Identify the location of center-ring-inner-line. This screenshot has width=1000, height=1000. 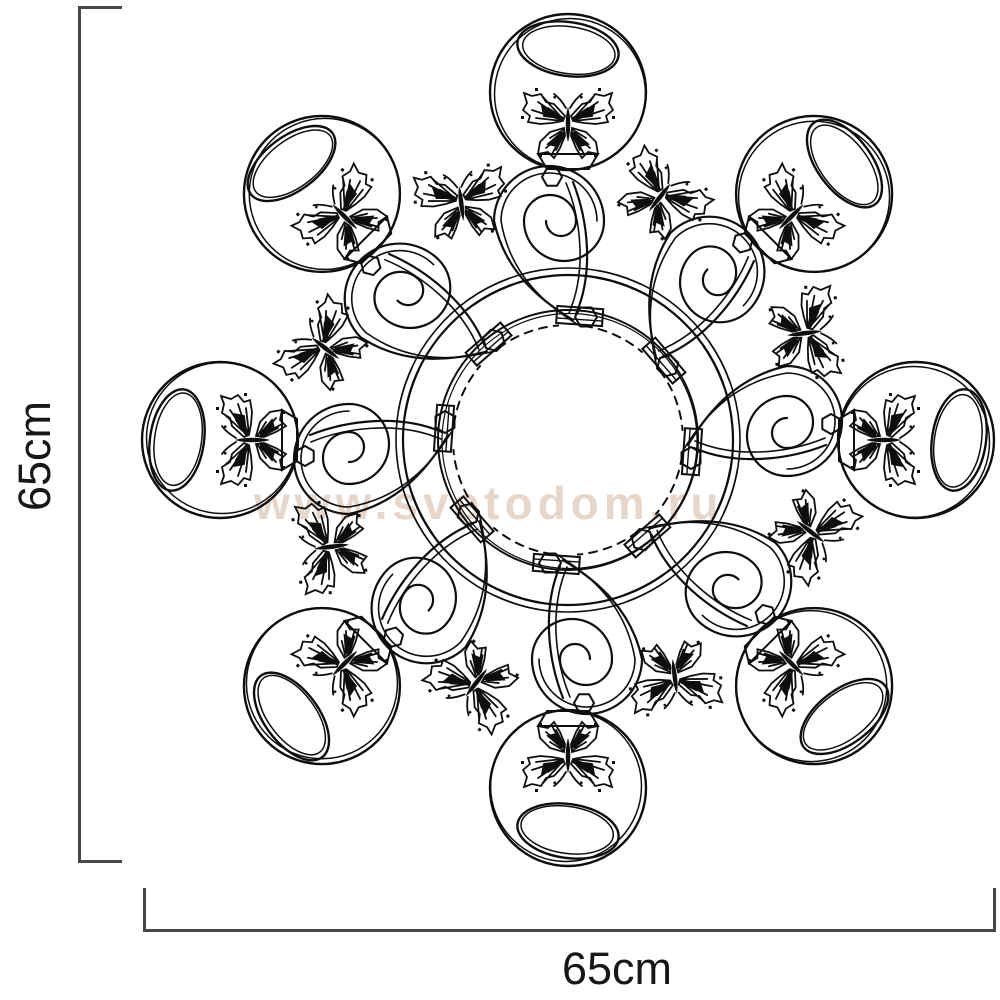
(569, 441).